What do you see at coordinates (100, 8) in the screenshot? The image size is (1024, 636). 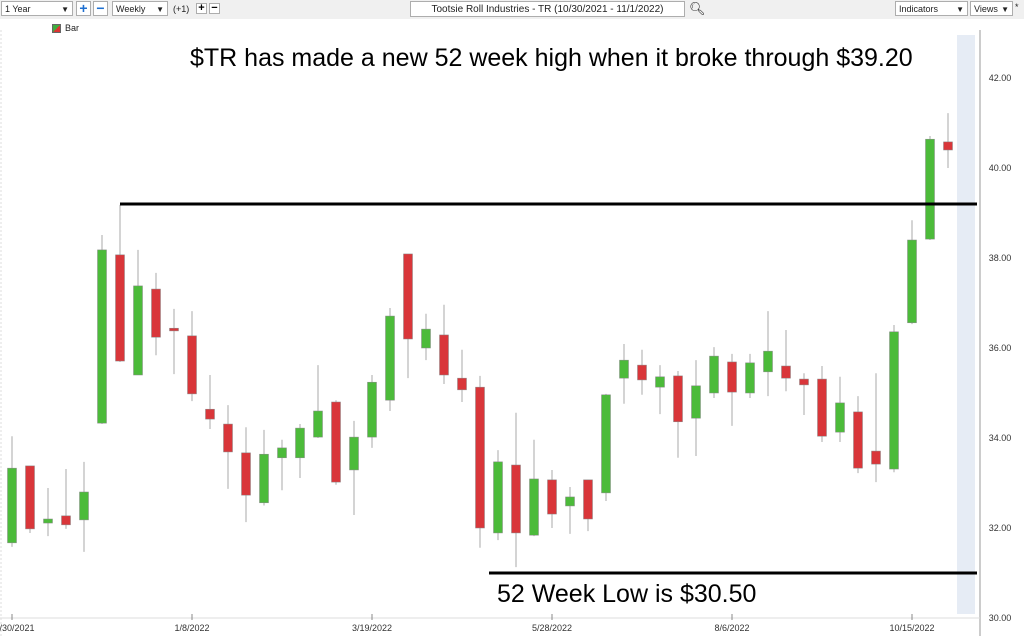 I see `zoom-out-button: −` at bounding box center [100, 8].